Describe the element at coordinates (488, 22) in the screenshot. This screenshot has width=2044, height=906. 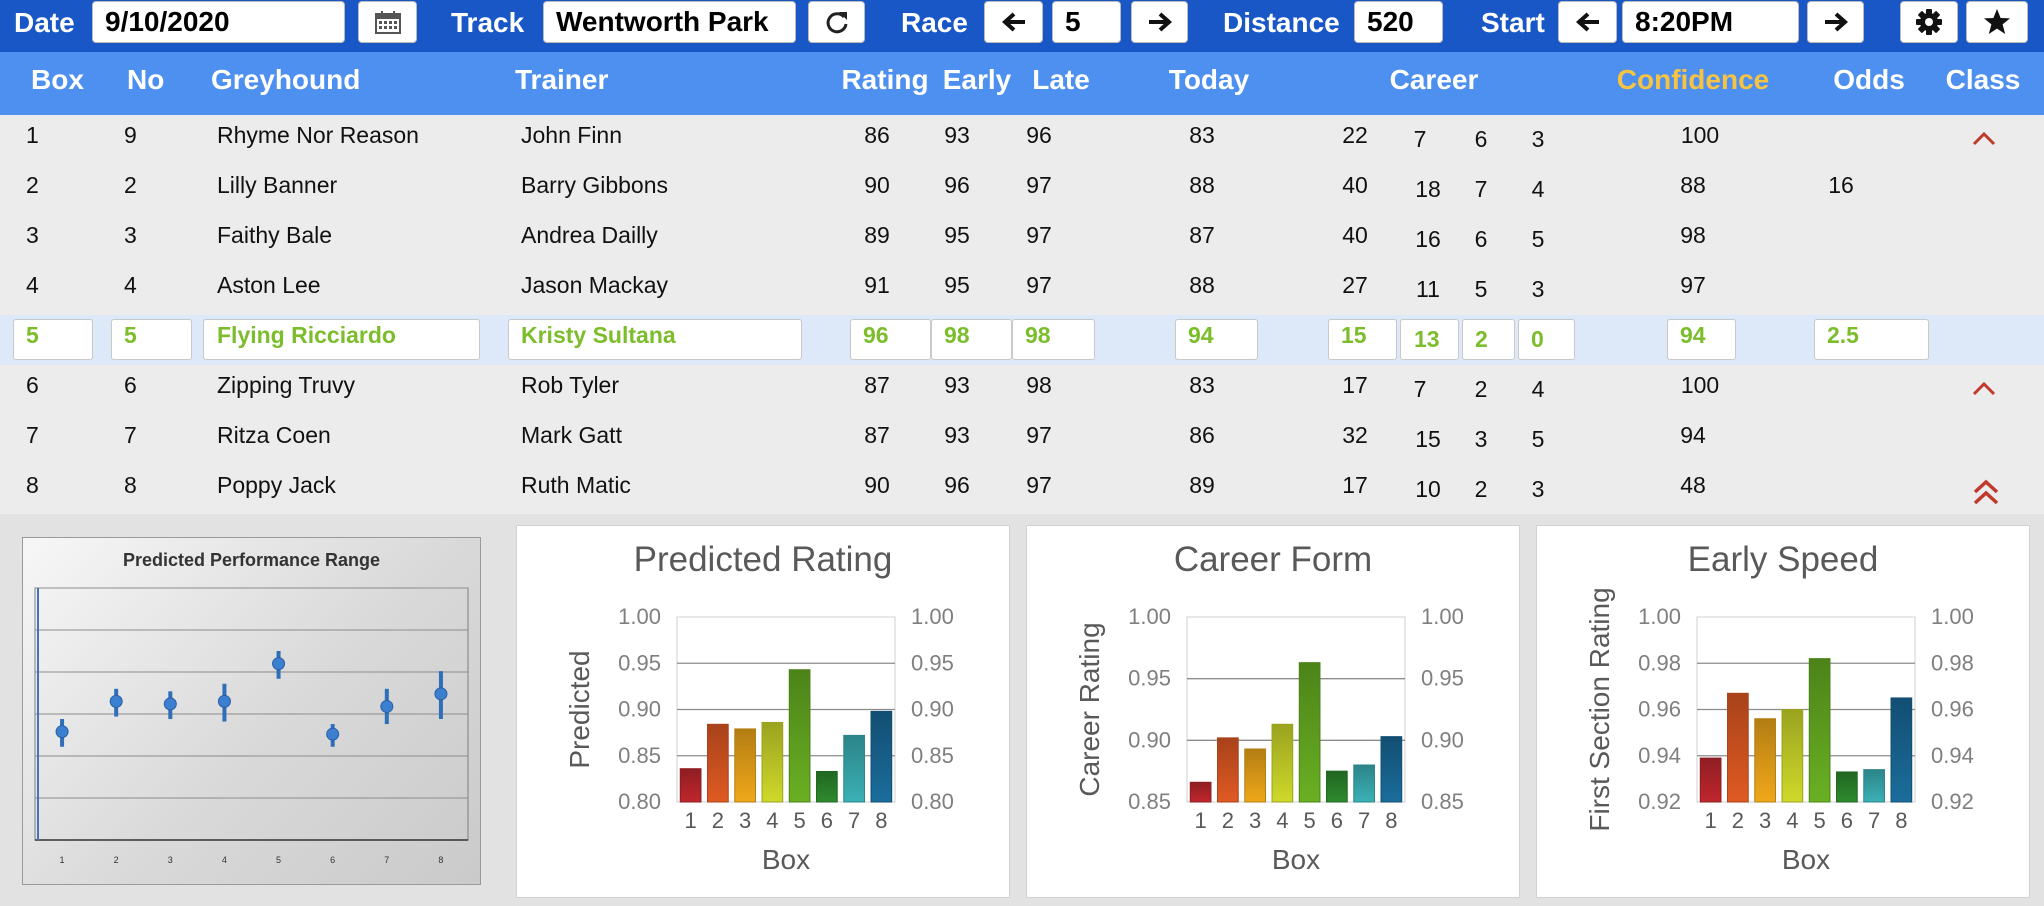
I see `track-label: Track` at that location.